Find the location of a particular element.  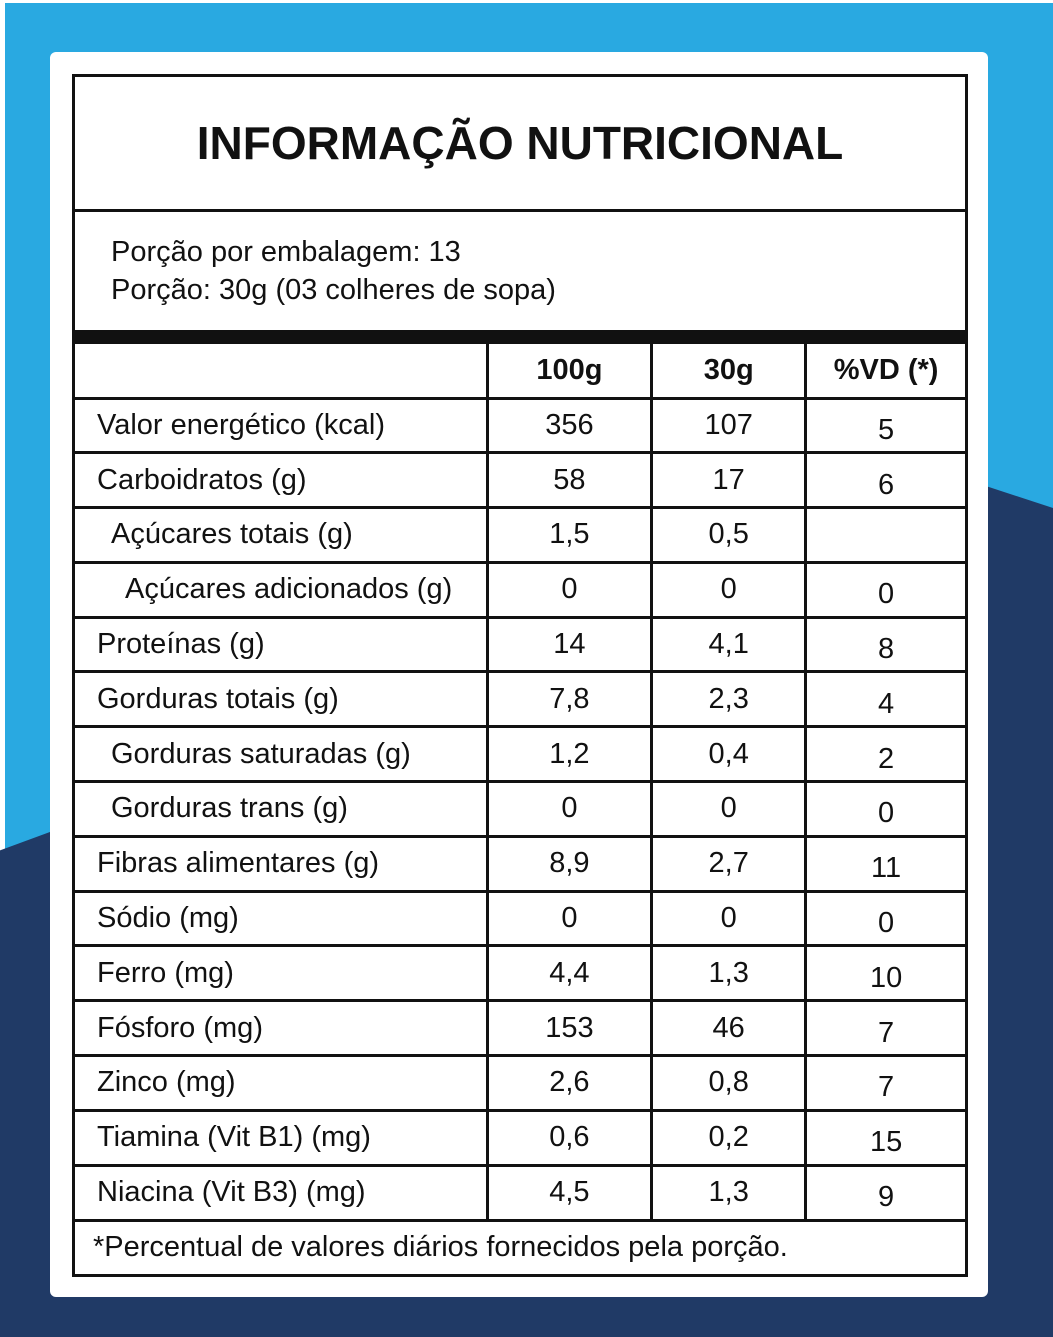

table-row: Gorduras trans (g) 0 0 0 is located at coordinates (520, 809).